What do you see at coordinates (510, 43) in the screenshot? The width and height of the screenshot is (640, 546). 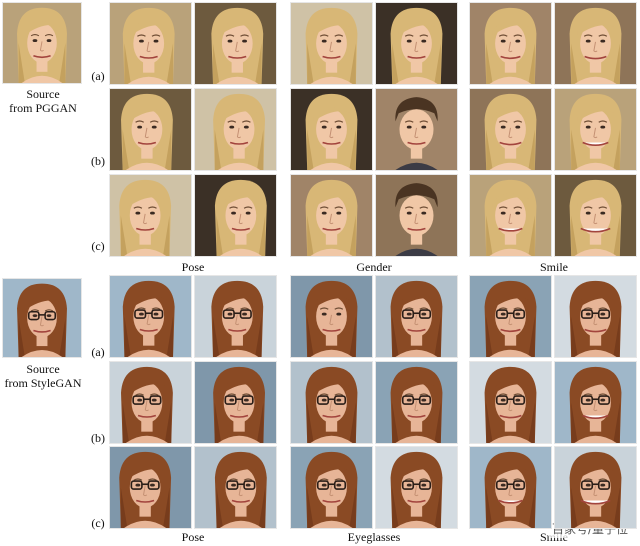 I see `pggan-smile-a-1-face-image` at bounding box center [510, 43].